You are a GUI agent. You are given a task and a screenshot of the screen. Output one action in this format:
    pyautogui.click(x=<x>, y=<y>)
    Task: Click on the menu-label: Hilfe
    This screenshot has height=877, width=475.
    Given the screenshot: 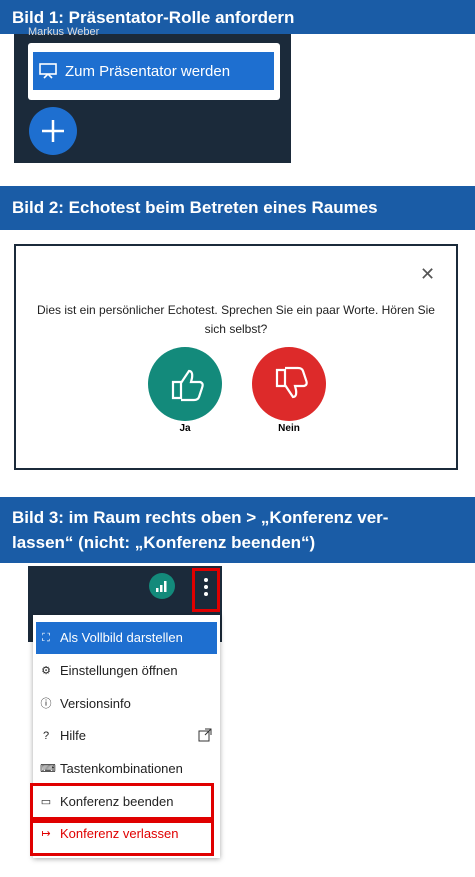 What is the action you would take?
    pyautogui.click(x=73, y=735)
    